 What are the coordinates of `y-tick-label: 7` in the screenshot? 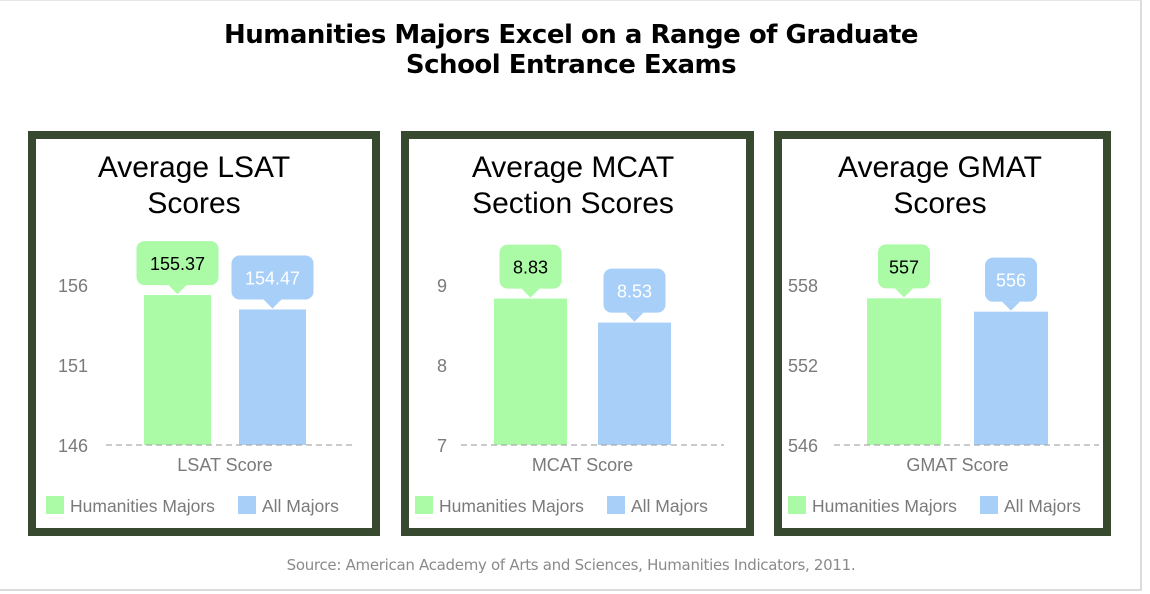 It's located at (442, 446).